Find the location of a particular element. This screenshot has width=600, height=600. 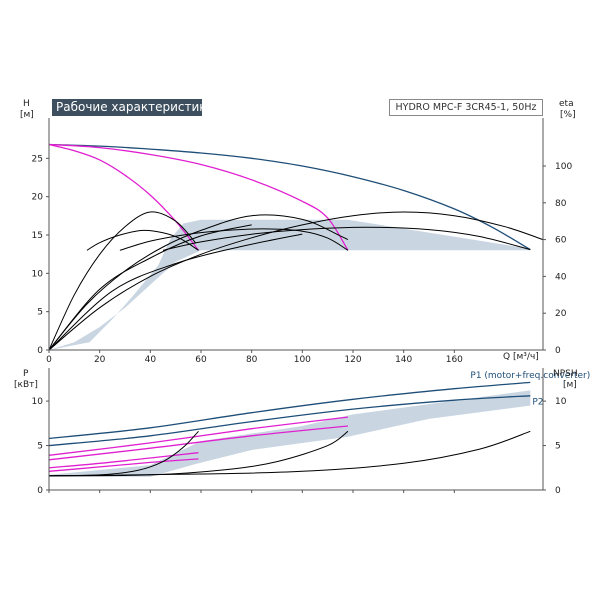

series-line-npsh-2-pumps is located at coordinates (198, 453).